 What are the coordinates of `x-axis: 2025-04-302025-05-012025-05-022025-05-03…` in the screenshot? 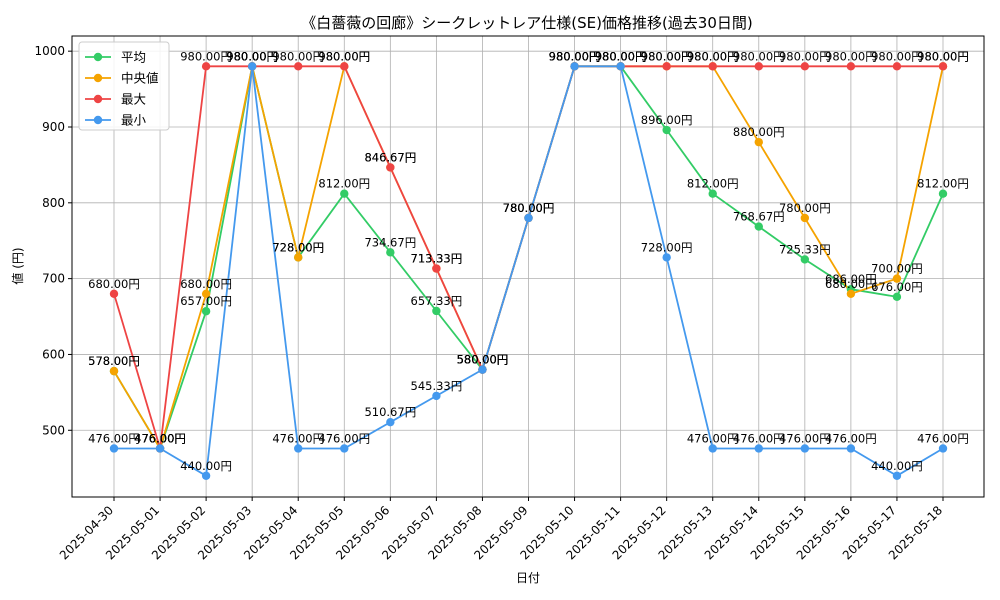 It's located at (501, 529).